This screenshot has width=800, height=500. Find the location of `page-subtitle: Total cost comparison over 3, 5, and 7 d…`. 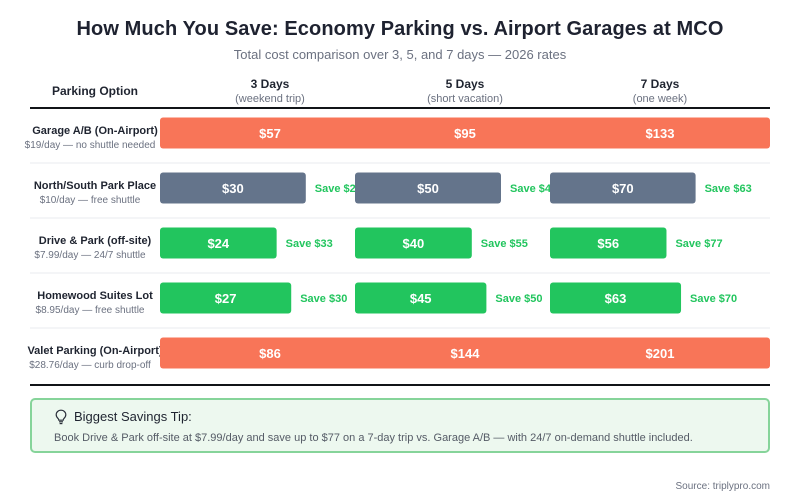

page-subtitle: Total cost comparison over 3, 5, and 7 d… is located at coordinates (400, 54).